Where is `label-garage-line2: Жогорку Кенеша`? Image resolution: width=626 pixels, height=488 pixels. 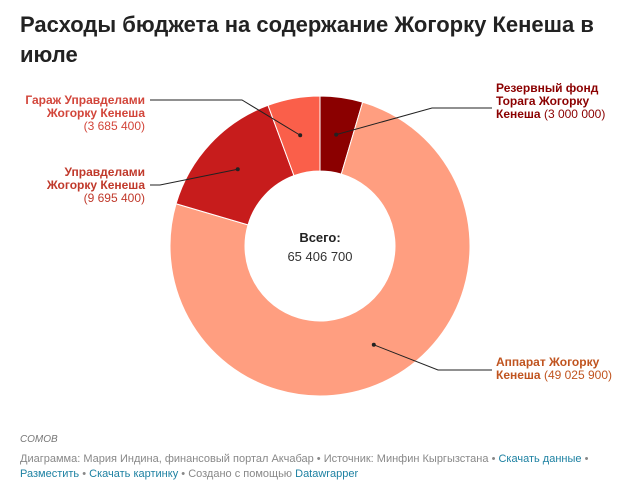 label-garage-line2: Жогорку Кенеша is located at coordinates (95, 113).